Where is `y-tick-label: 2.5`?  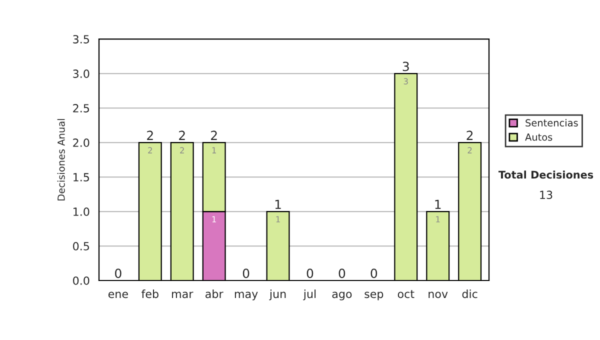
y-tick-label: 2.5 is located at coordinates (81, 108).